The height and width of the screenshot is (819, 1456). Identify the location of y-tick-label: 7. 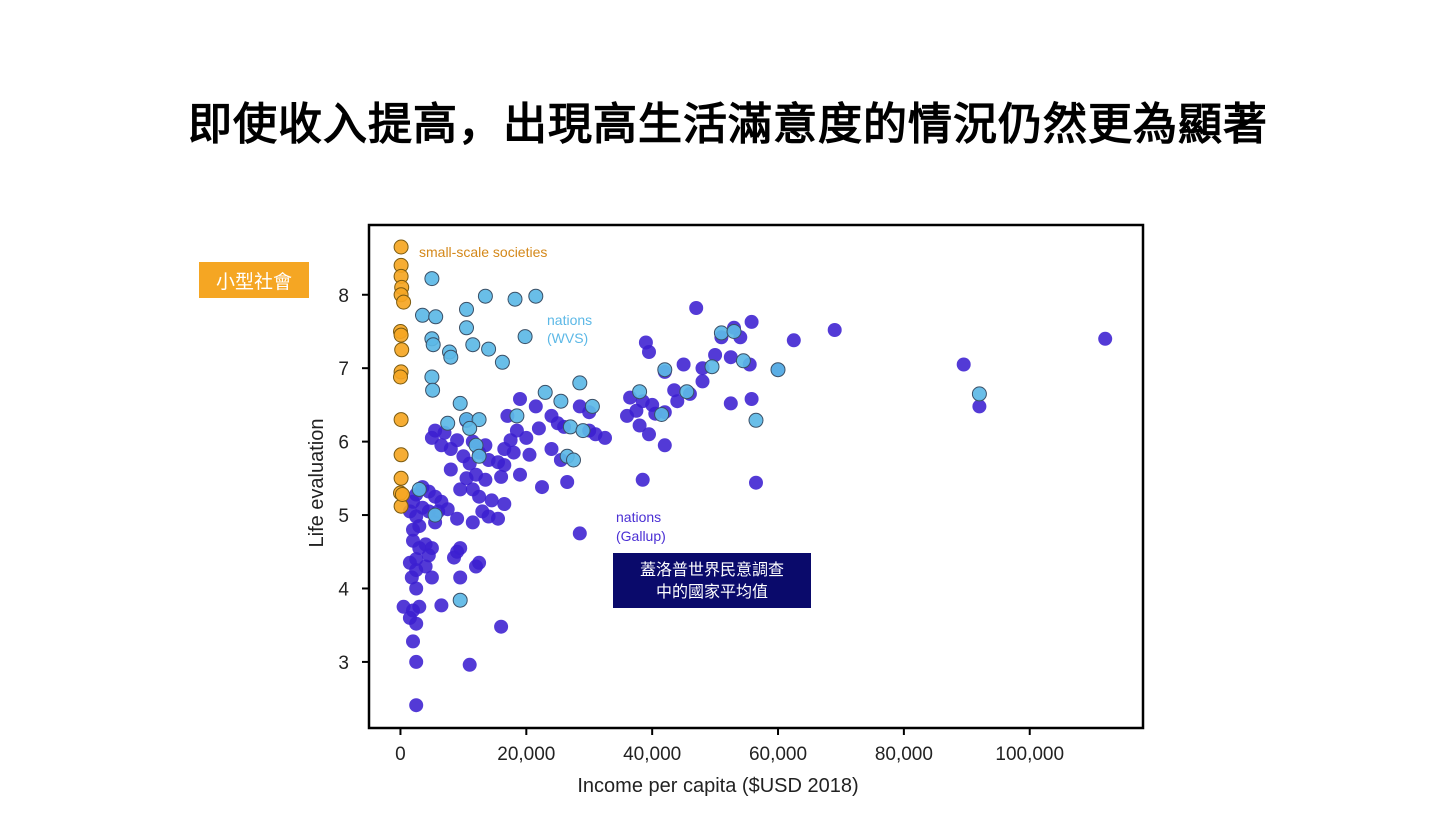
(343, 369).